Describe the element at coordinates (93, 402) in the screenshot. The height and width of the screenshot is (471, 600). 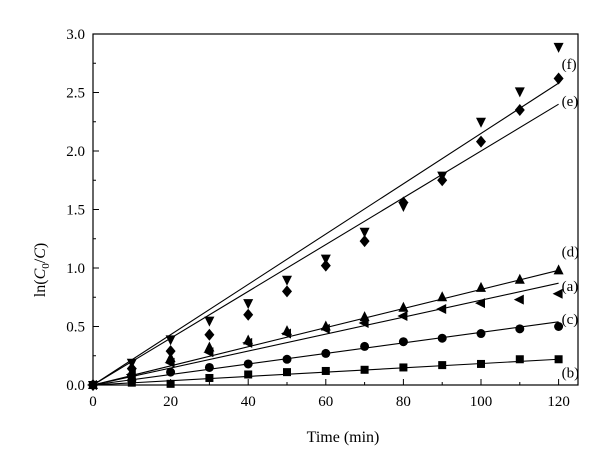
I see `x-tick-label: 0` at that location.